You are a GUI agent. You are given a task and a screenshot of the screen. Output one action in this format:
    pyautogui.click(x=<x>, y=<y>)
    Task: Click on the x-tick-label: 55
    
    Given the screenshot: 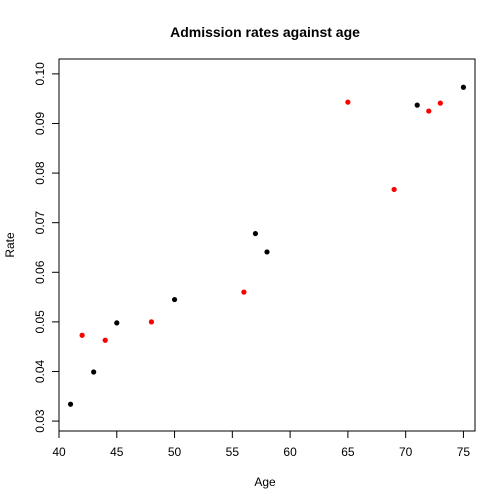 What is the action you would take?
    pyautogui.click(x=233, y=452)
    